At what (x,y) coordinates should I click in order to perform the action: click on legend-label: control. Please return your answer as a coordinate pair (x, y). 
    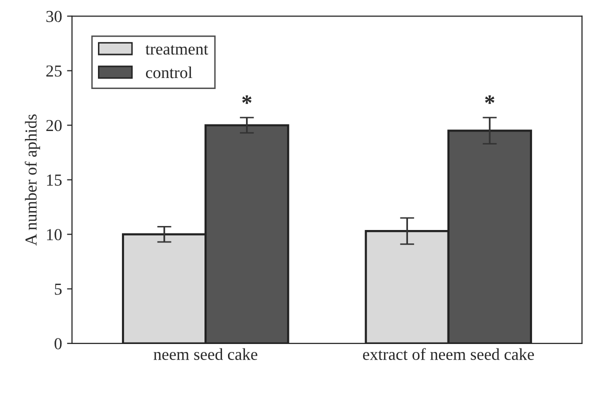
    Looking at the image, I should click on (169, 72).